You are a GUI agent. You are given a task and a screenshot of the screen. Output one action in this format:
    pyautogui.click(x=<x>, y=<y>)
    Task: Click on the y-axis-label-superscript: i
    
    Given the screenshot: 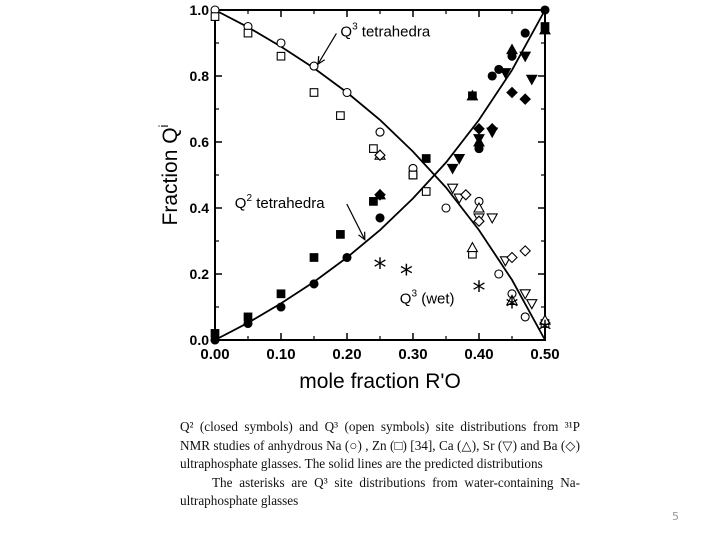 What is the action you would take?
    pyautogui.click(x=163, y=125)
    